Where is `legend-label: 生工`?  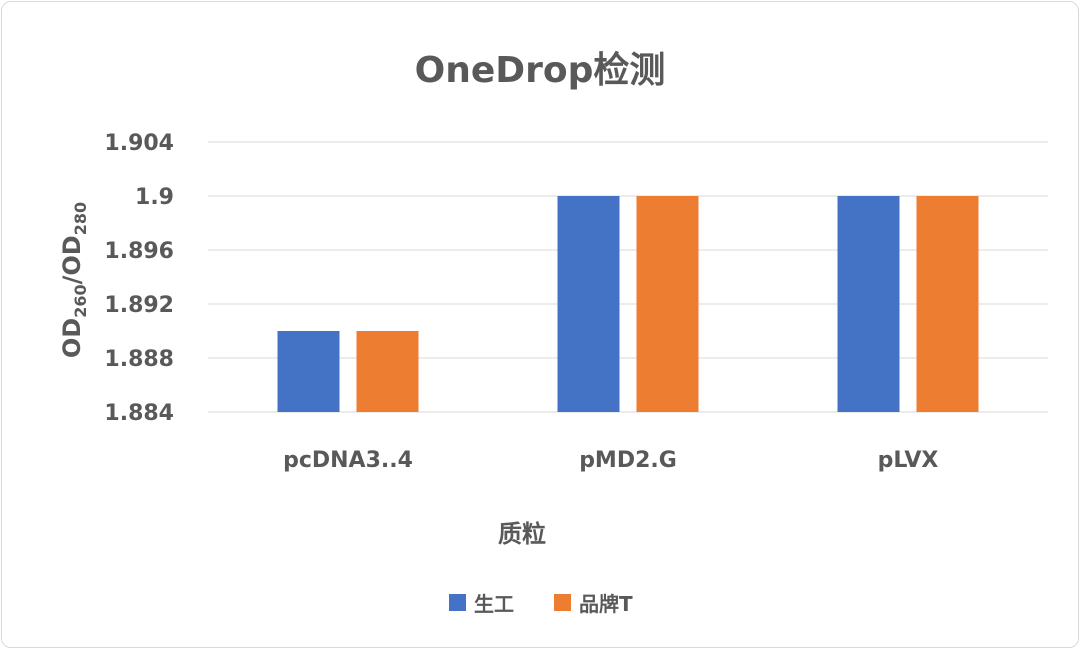 legend-label: 生工 is located at coordinates (494, 604).